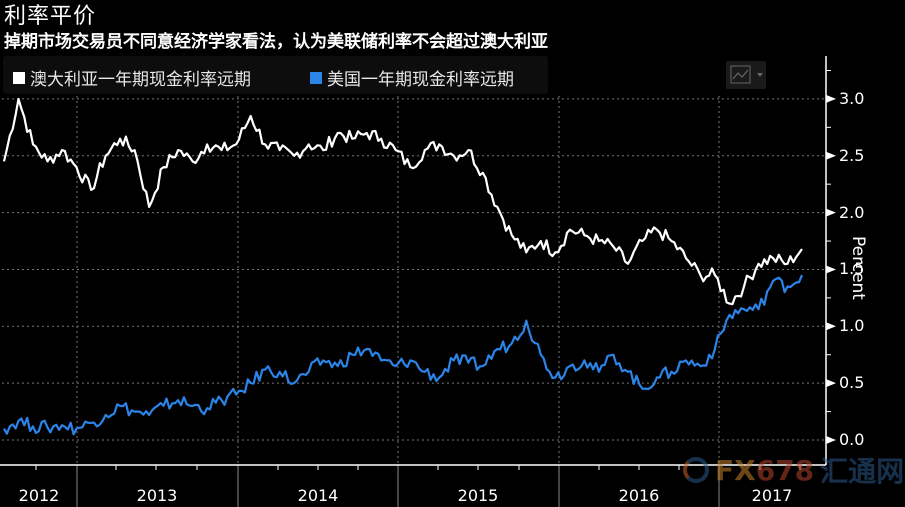 This screenshot has height=507, width=905. What do you see at coordinates (696, 470) in the screenshot?
I see `fx678-logo-icon` at bounding box center [696, 470].